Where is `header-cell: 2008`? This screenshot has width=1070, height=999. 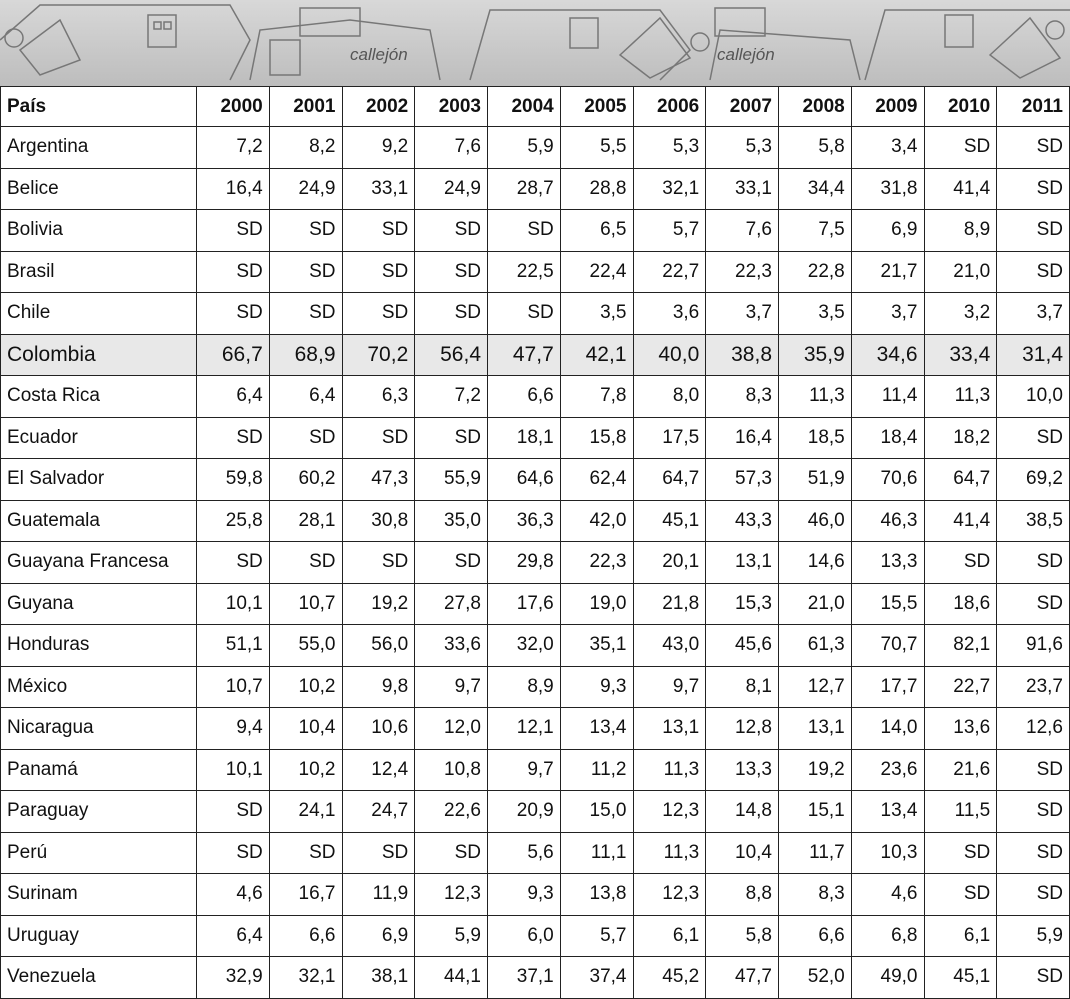
header-cell: 2008 is located at coordinates (815, 106).